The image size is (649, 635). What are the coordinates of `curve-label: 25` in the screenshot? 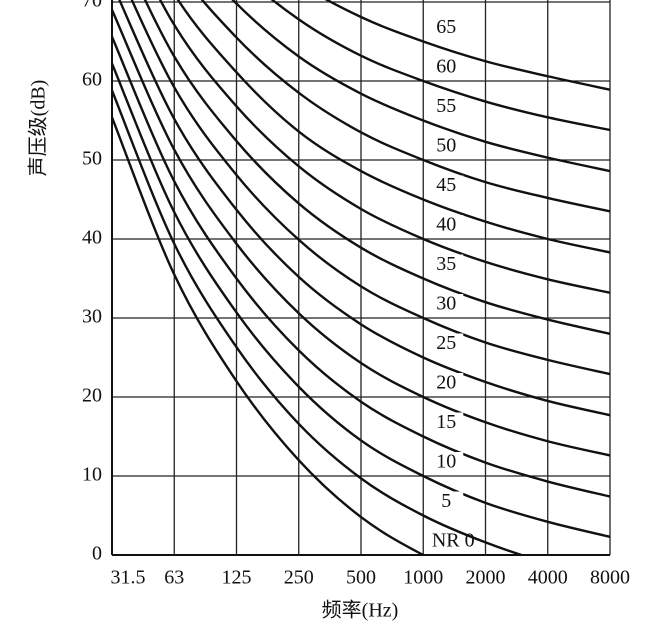 It's located at (446, 343).